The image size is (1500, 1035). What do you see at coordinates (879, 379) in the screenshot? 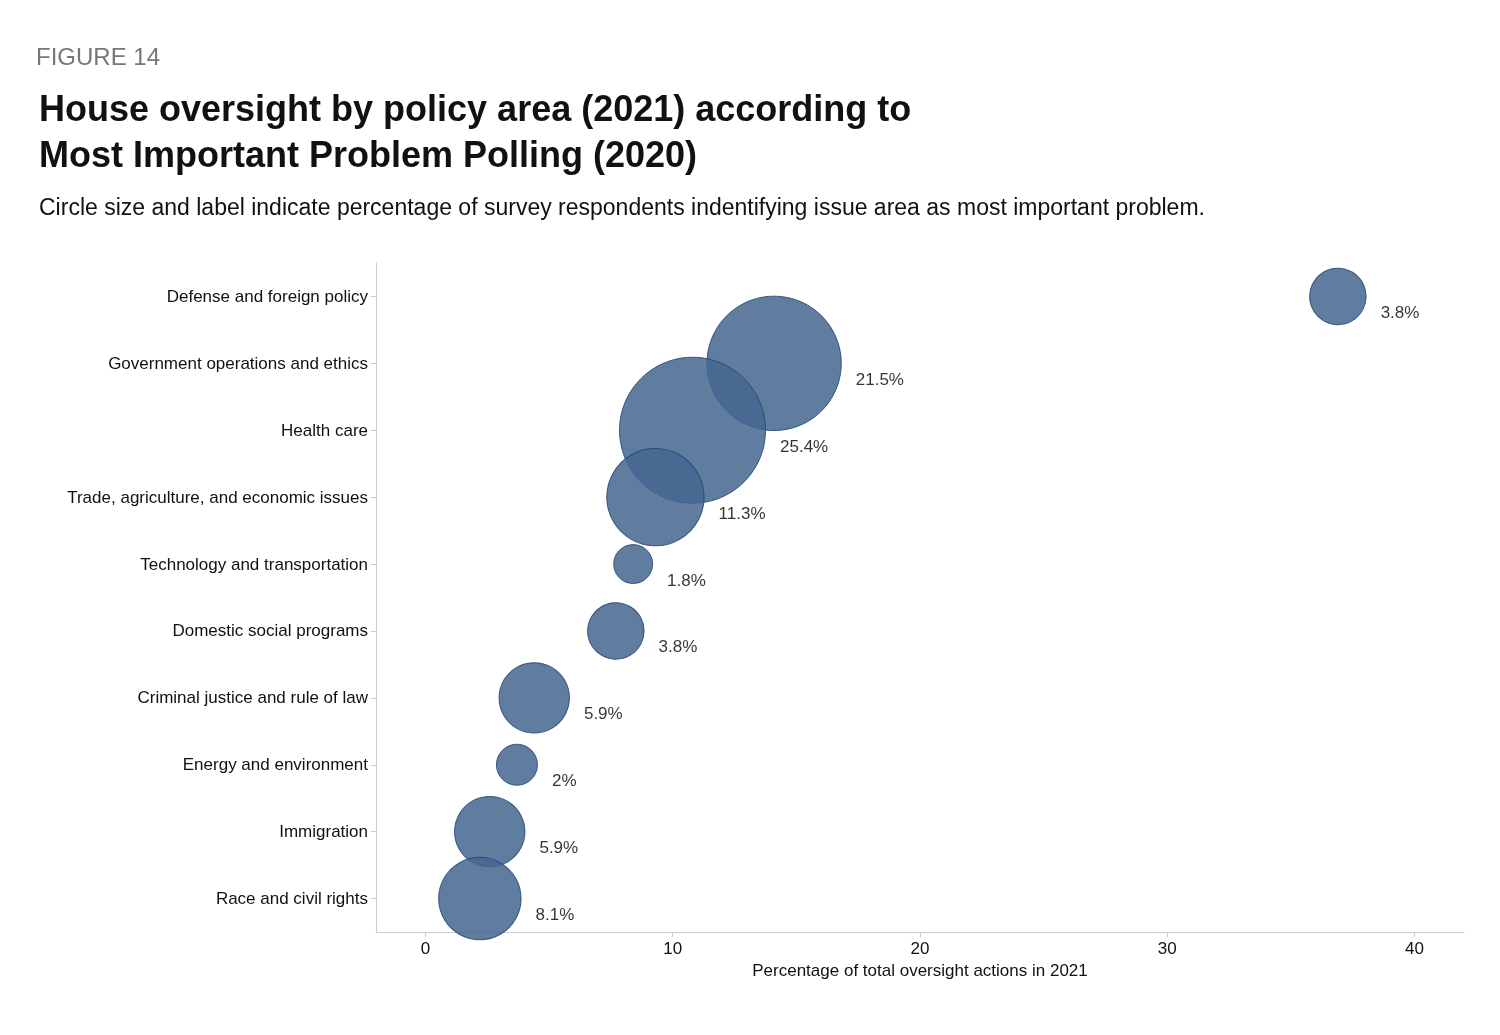
I see `data-label: 21.5%` at bounding box center [879, 379].